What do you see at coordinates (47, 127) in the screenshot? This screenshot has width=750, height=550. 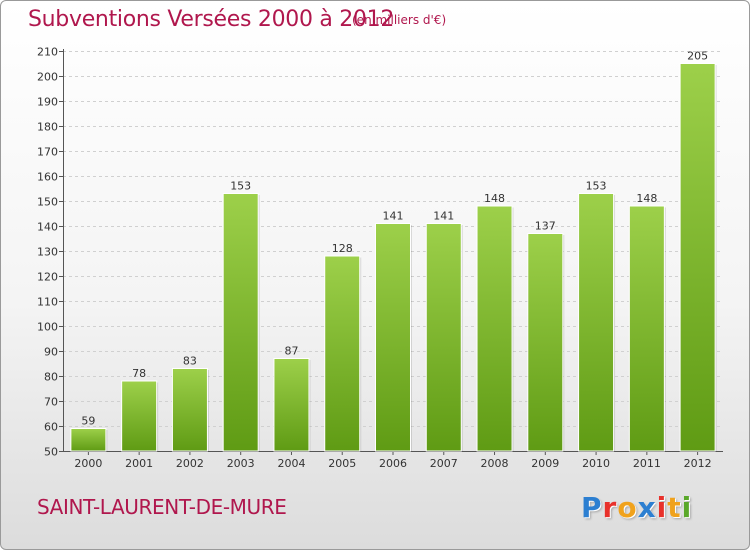 I see `y-tick-label: 180` at bounding box center [47, 127].